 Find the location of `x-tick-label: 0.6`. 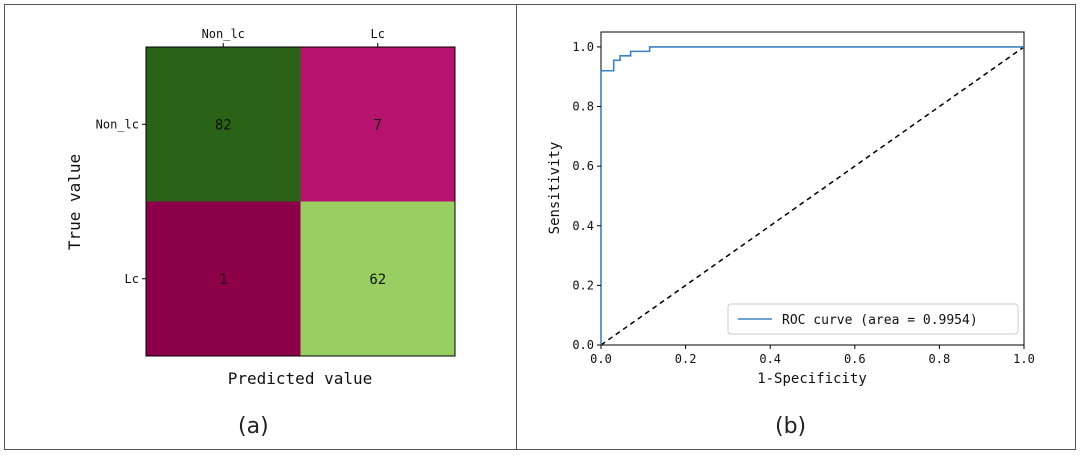

x-tick-label: 0.6 is located at coordinates (855, 359).